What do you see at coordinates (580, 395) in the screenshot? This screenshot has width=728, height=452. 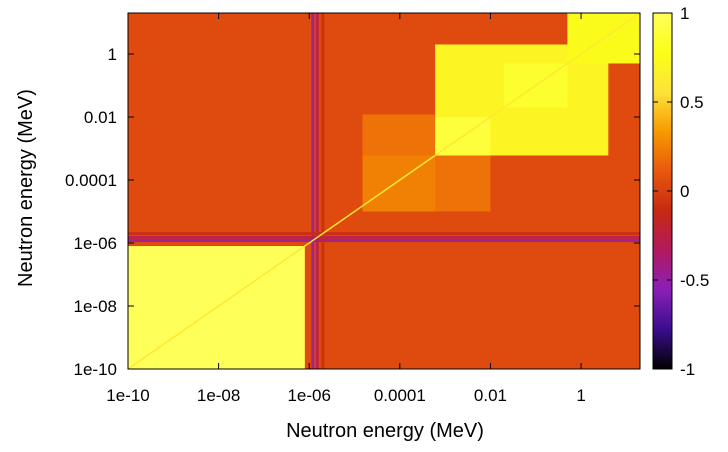 I see `x-tick-label: 1` at bounding box center [580, 395].